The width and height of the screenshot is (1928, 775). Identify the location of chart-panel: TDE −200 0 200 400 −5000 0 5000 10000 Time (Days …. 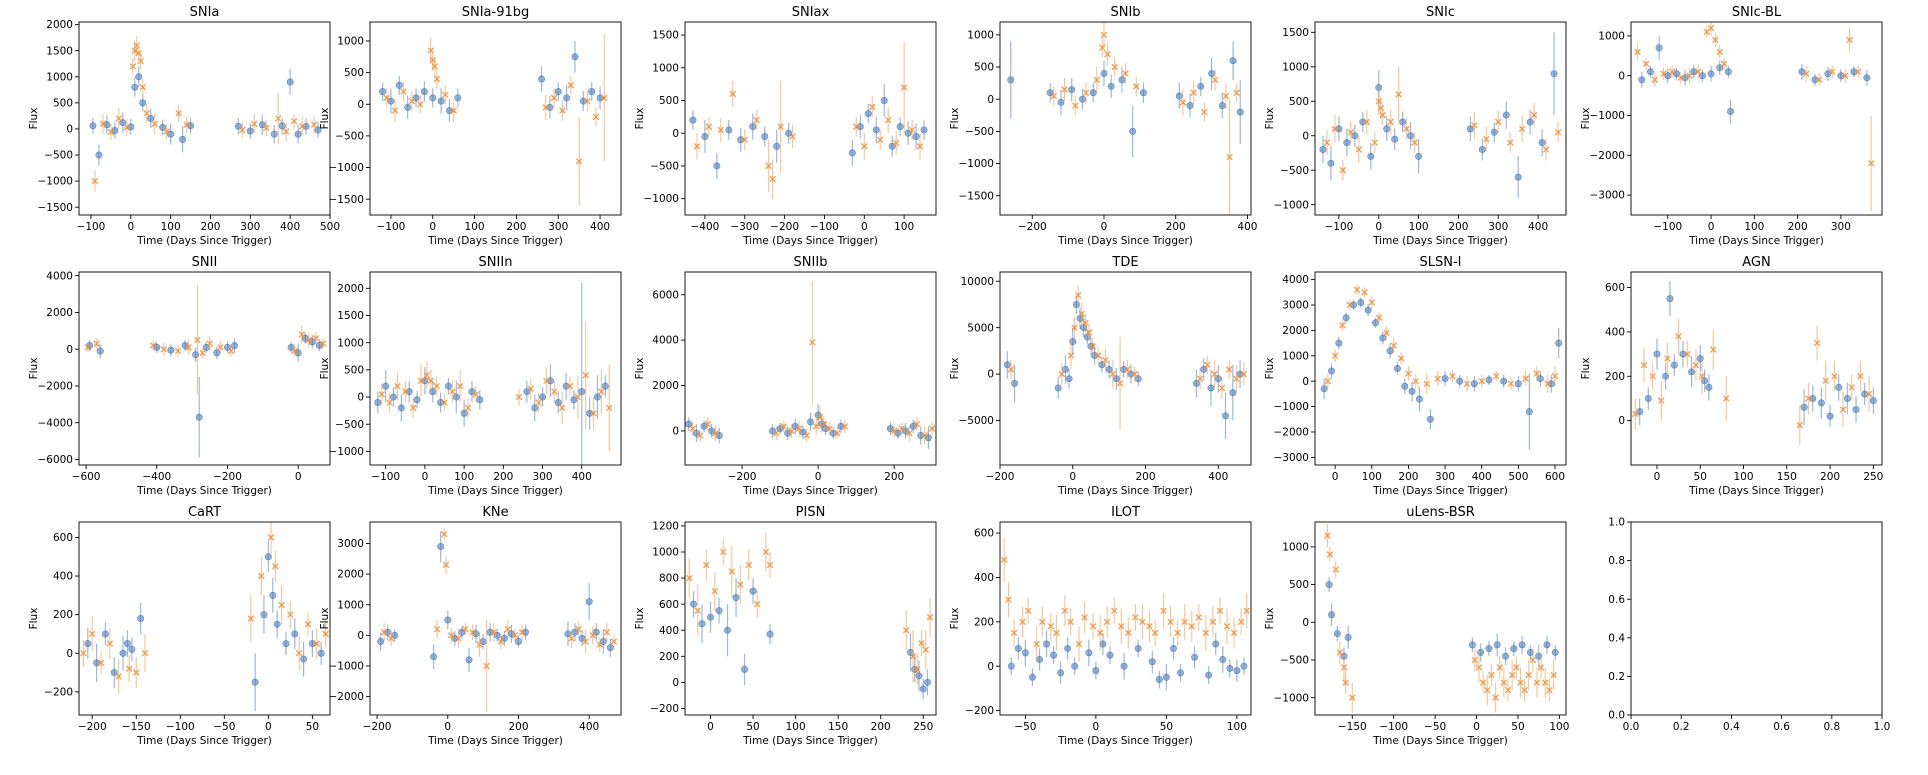
(1100, 376).